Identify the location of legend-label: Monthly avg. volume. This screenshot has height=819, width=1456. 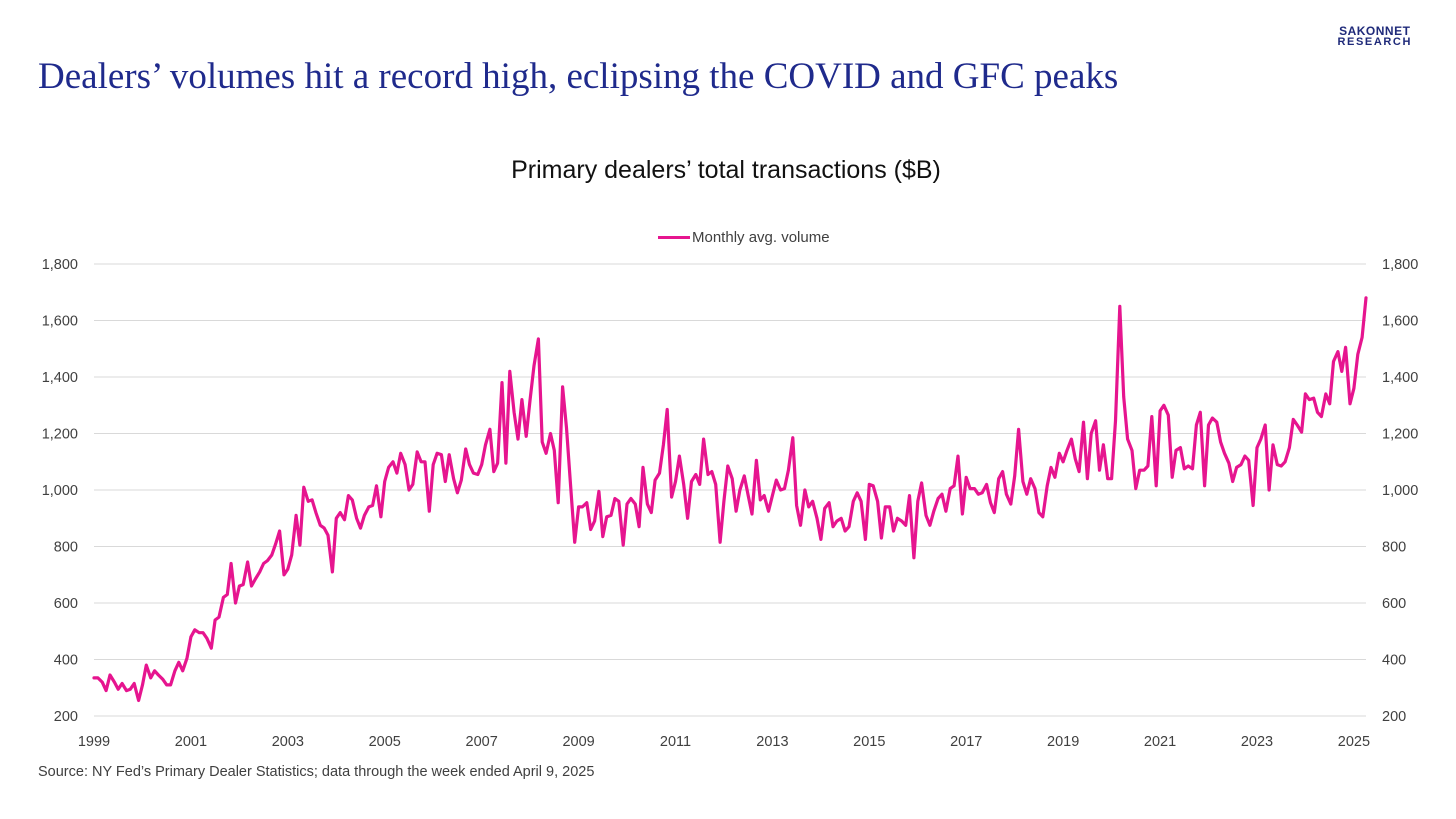
(761, 237).